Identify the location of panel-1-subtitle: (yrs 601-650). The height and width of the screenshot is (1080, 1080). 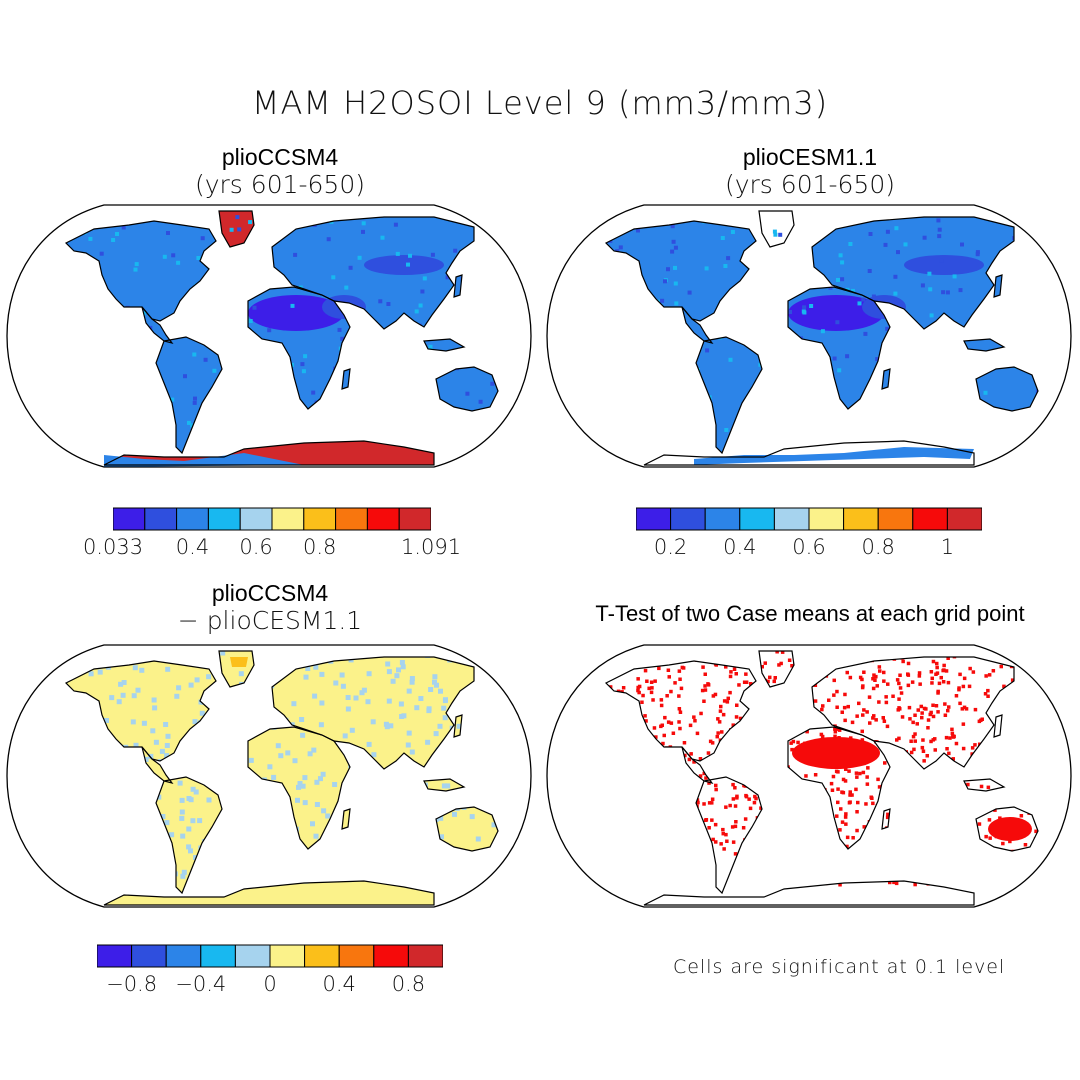
(279, 184).